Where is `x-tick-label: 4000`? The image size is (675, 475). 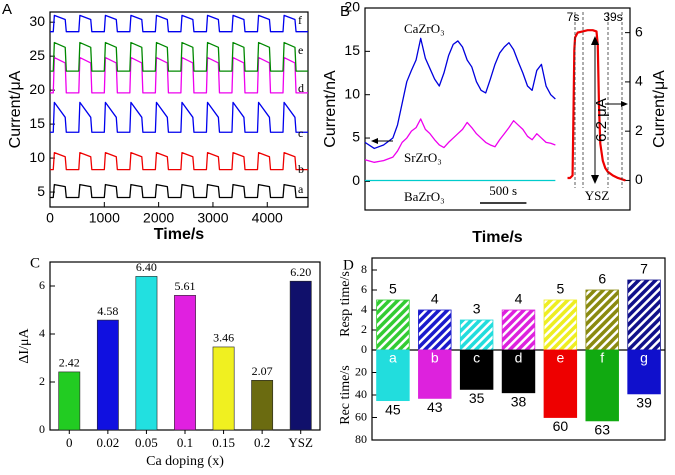
x-tick-label: 4000 is located at coordinates (267, 218).